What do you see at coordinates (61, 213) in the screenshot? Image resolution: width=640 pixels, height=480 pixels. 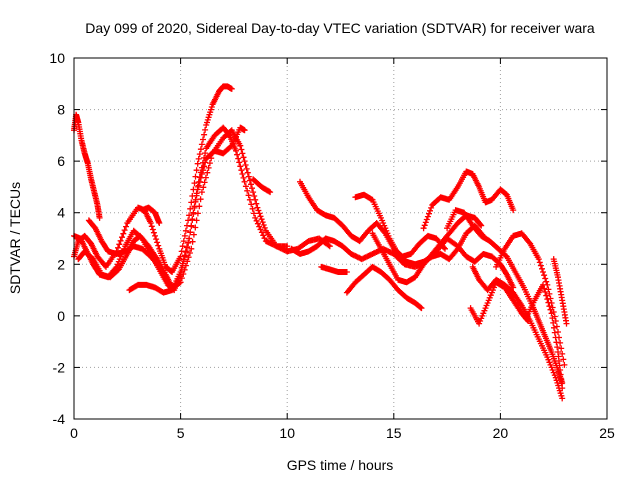 I see `y-tick-label: 4` at bounding box center [61, 213].